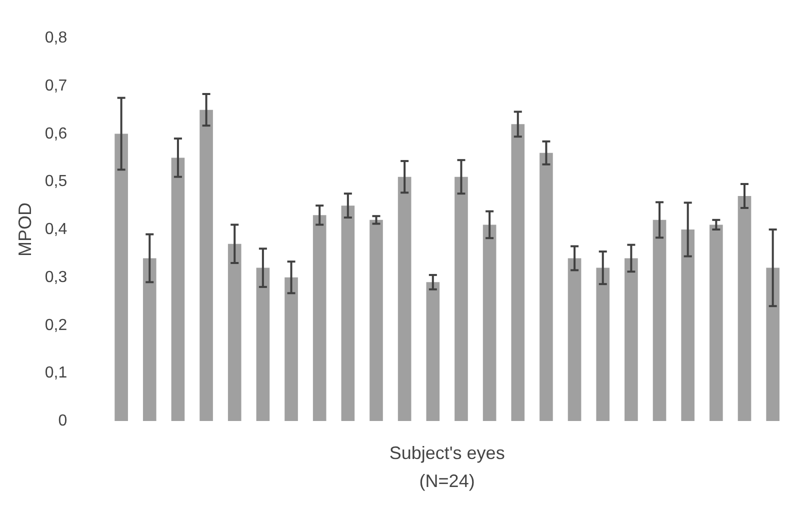  I want to click on y-tick-label: 0,4, so click(56, 229).